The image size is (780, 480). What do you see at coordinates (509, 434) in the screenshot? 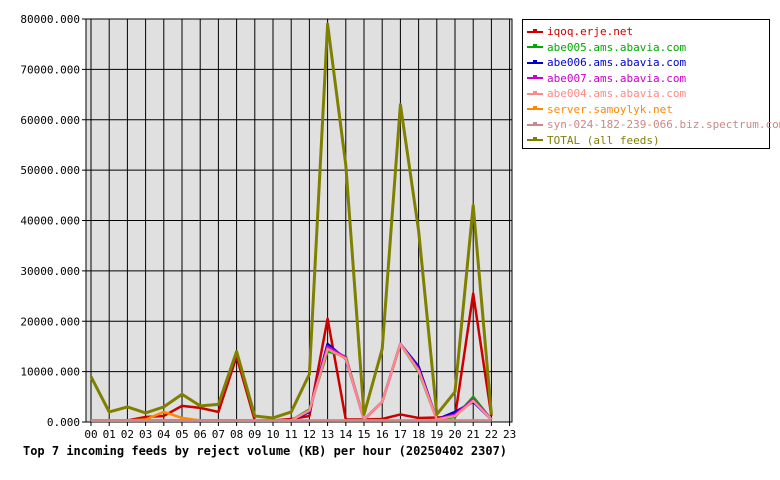
I see `x-tick-label: 23` at bounding box center [509, 434].